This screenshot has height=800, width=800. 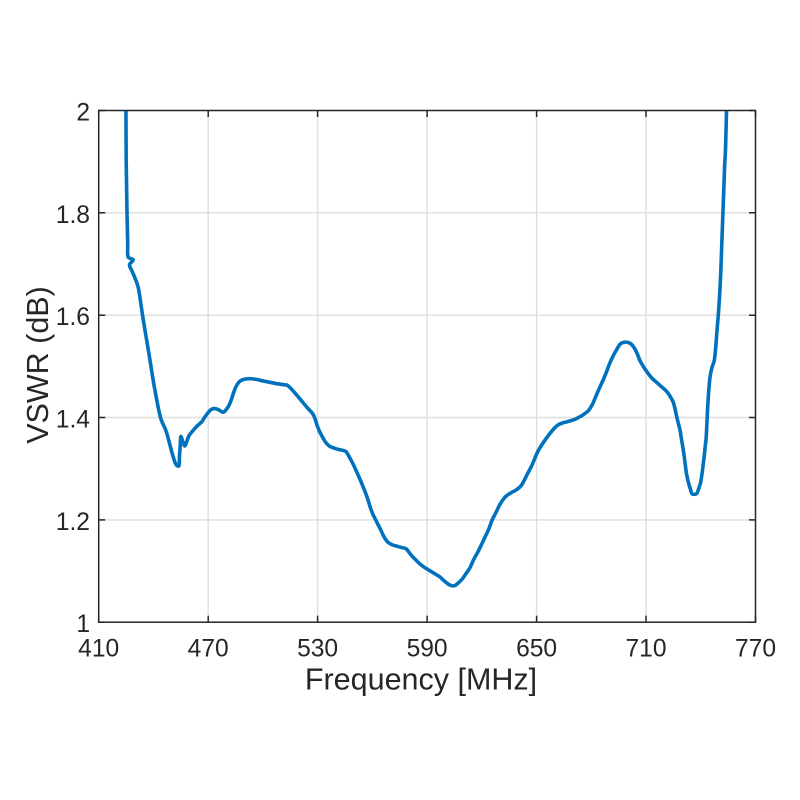 I want to click on svg-text: 590, so click(x=427, y=649).